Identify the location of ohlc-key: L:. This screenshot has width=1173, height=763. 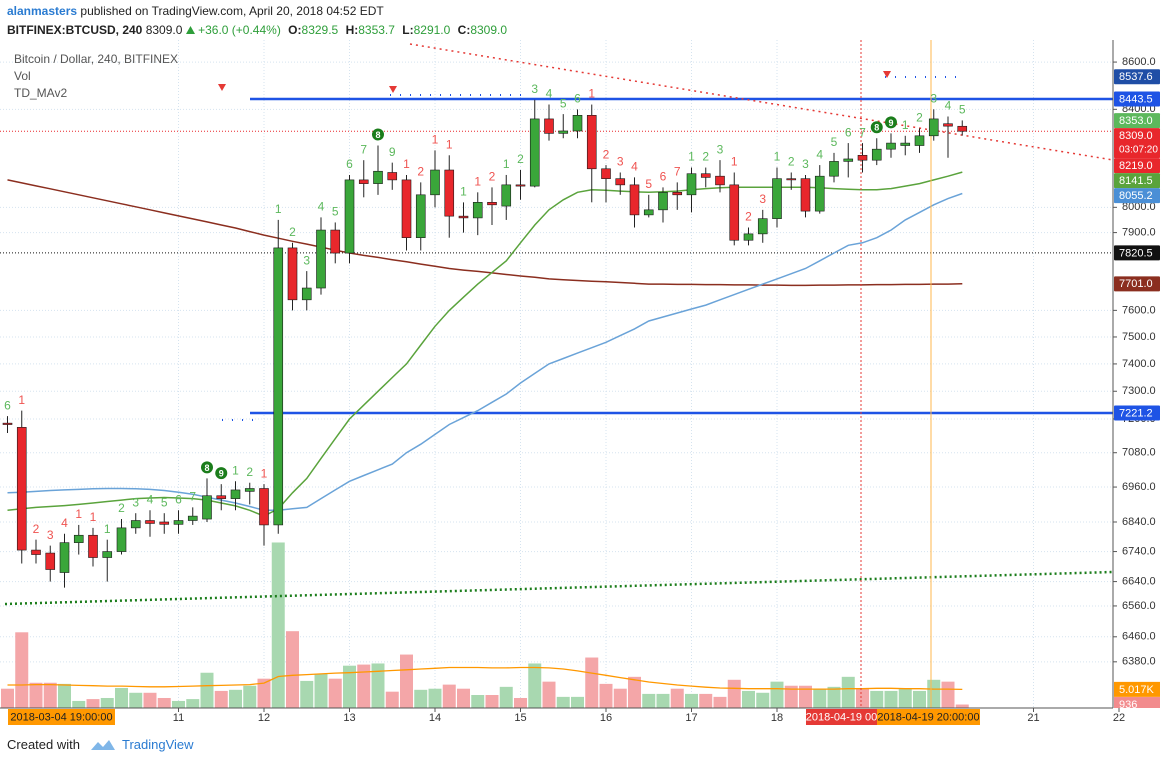
(408, 30).